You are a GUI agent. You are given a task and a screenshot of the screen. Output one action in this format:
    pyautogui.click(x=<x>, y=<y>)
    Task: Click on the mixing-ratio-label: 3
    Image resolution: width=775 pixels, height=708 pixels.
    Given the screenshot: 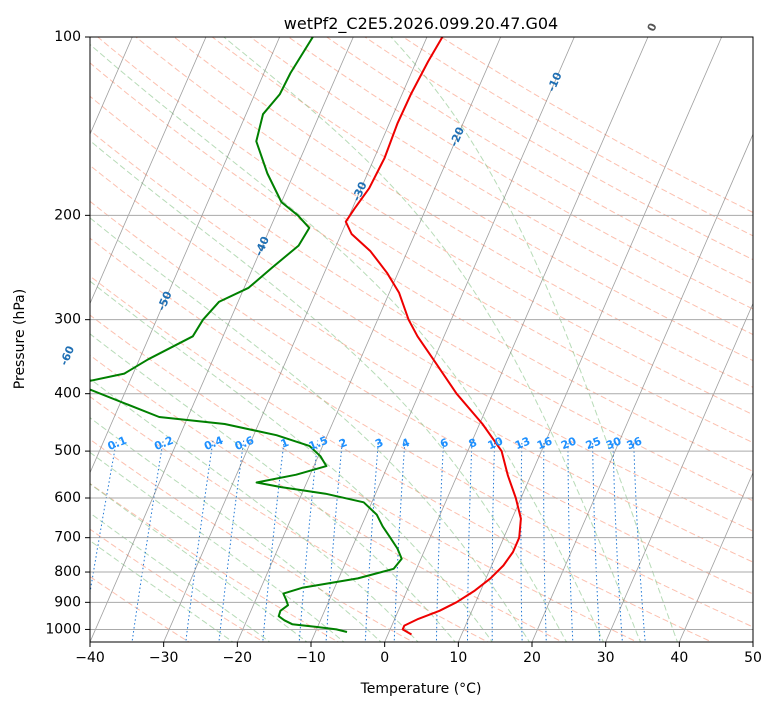 What is the action you would take?
    pyautogui.click(x=379, y=443)
    